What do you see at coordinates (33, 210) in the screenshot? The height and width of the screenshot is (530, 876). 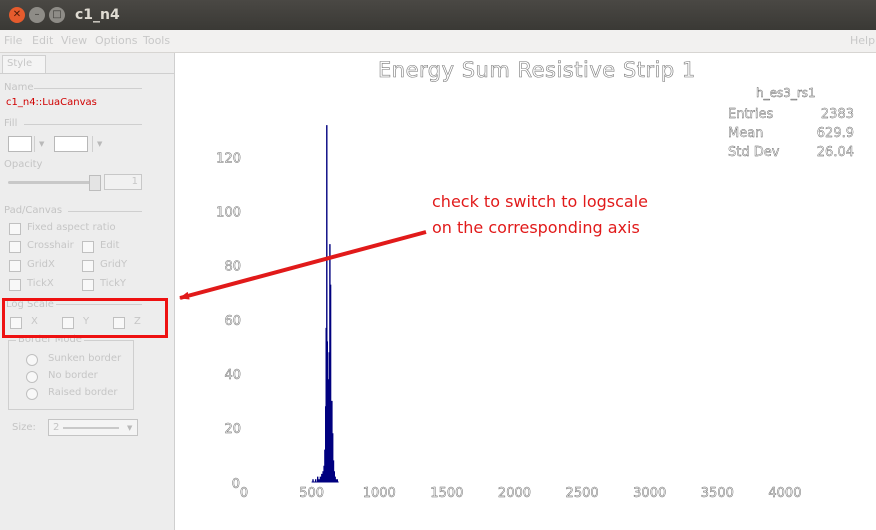 I see `pad-canvas-label: Pad/Canvas` at bounding box center [33, 210].